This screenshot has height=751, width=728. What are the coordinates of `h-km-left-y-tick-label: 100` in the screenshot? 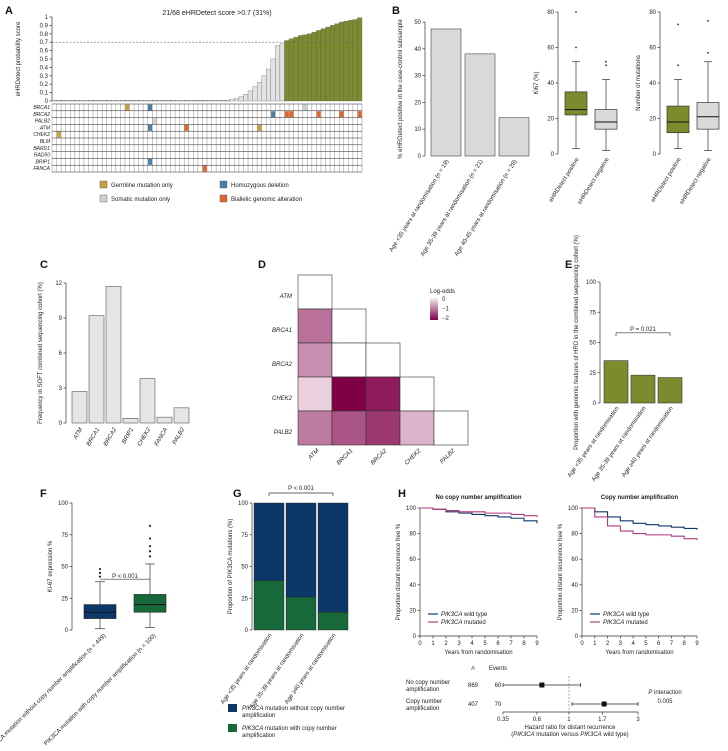 It's located at (411, 509).